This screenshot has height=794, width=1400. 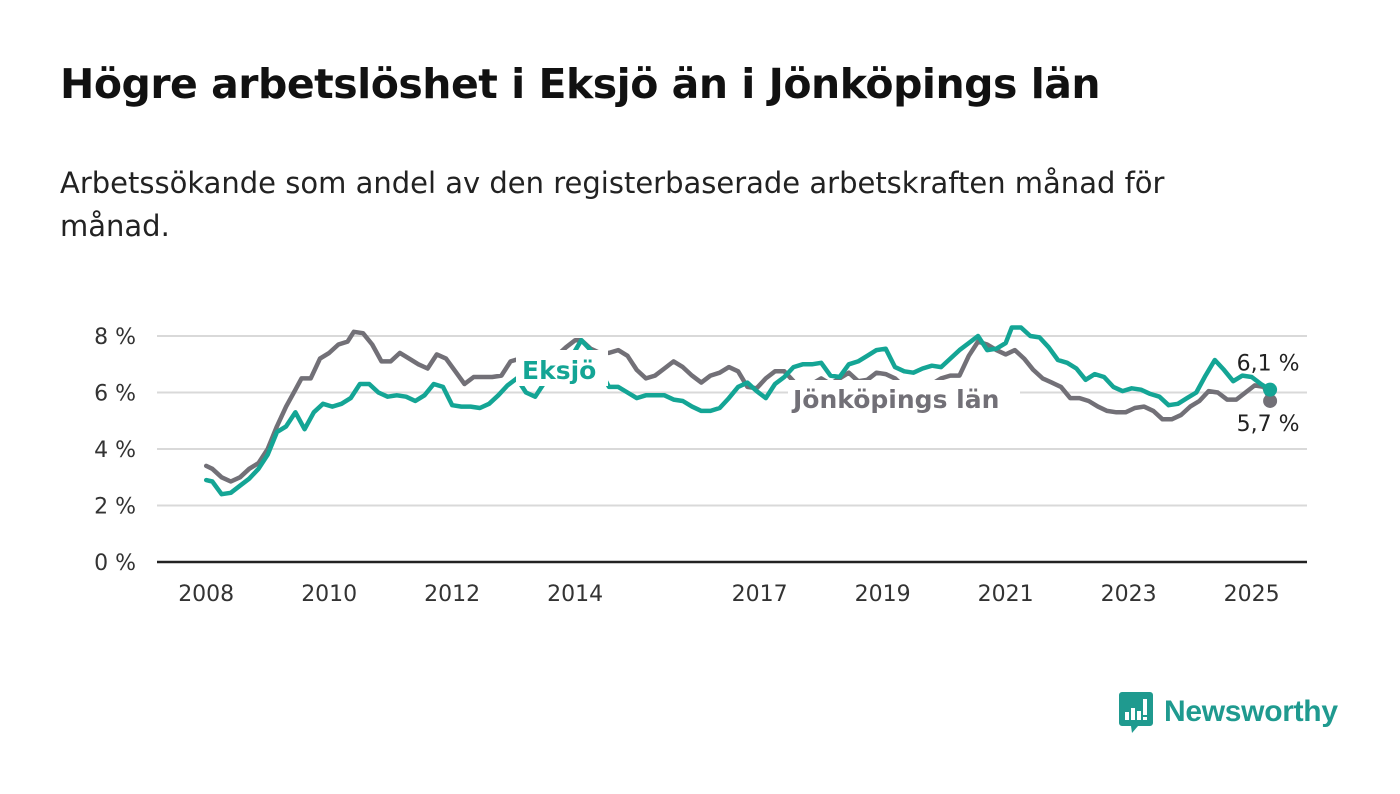 I want to click on x-tick-label: 2025, so click(x=1252, y=594).